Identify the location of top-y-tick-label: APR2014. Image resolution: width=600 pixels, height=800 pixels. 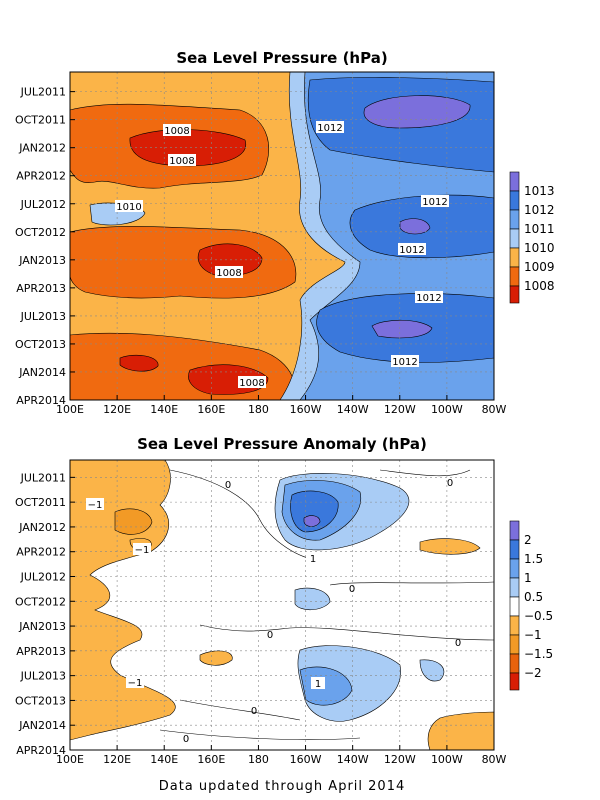
(41, 400).